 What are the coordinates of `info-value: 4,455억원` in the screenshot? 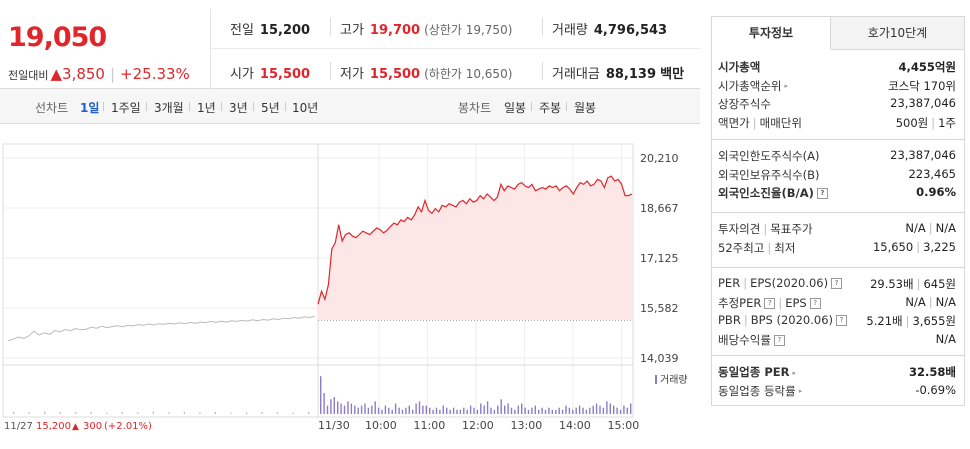 It's located at (927, 67).